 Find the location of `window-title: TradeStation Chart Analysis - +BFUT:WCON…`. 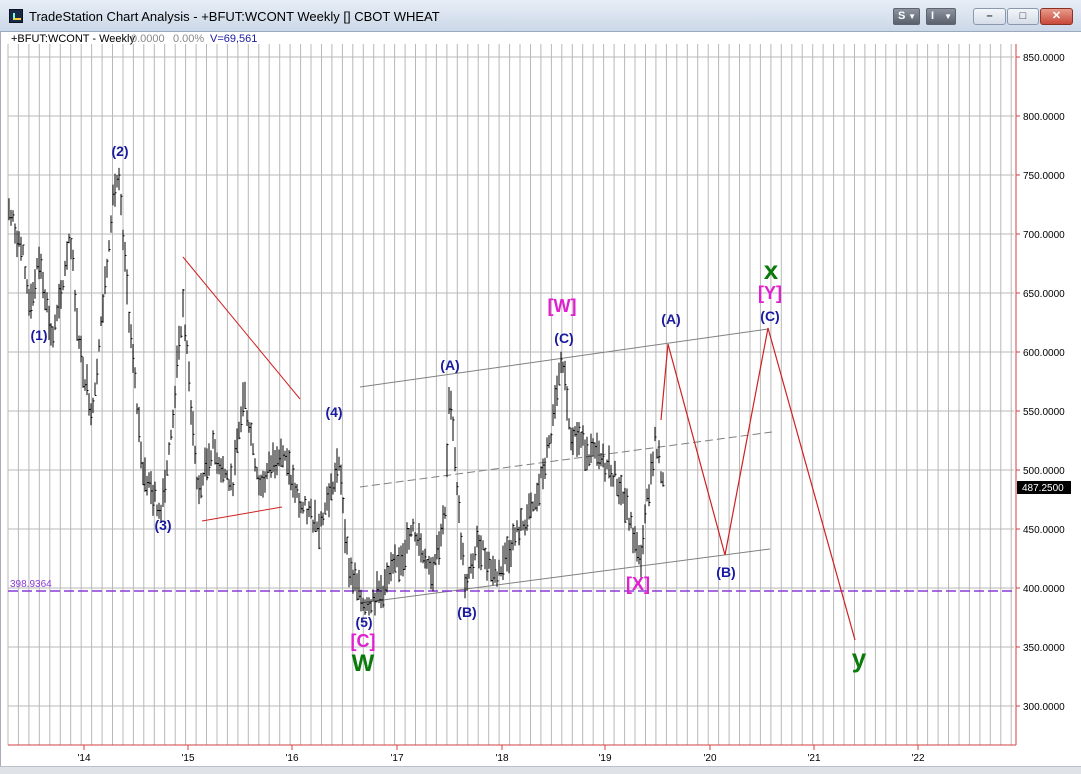

window-title: TradeStation Chart Analysis - +BFUT:WCON… is located at coordinates (234, 16).